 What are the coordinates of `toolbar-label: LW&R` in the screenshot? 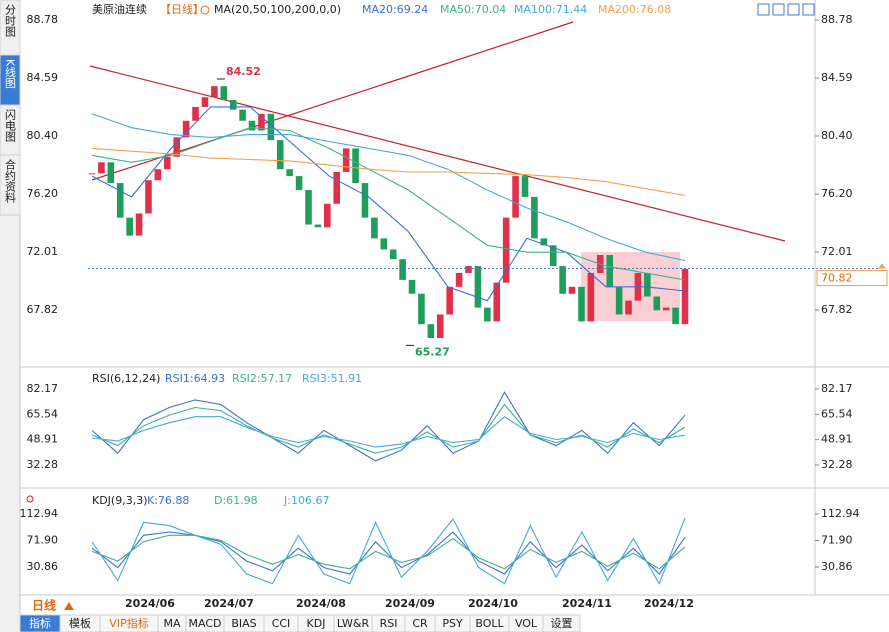 It's located at (353, 623).